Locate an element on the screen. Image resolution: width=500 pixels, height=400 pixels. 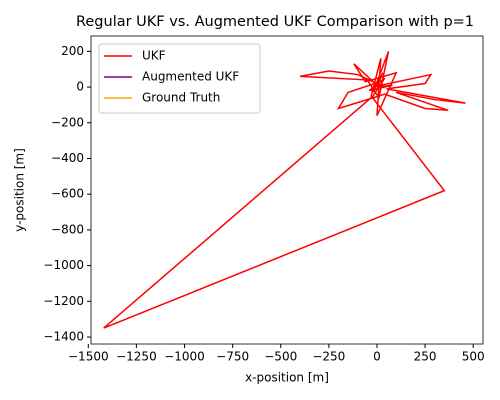
legend-box is located at coordinates (179, 78).